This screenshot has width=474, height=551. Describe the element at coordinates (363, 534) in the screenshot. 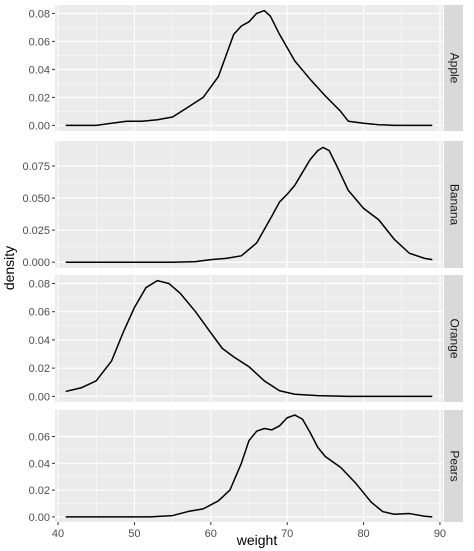

I see `x-tick-label: 80` at that location.